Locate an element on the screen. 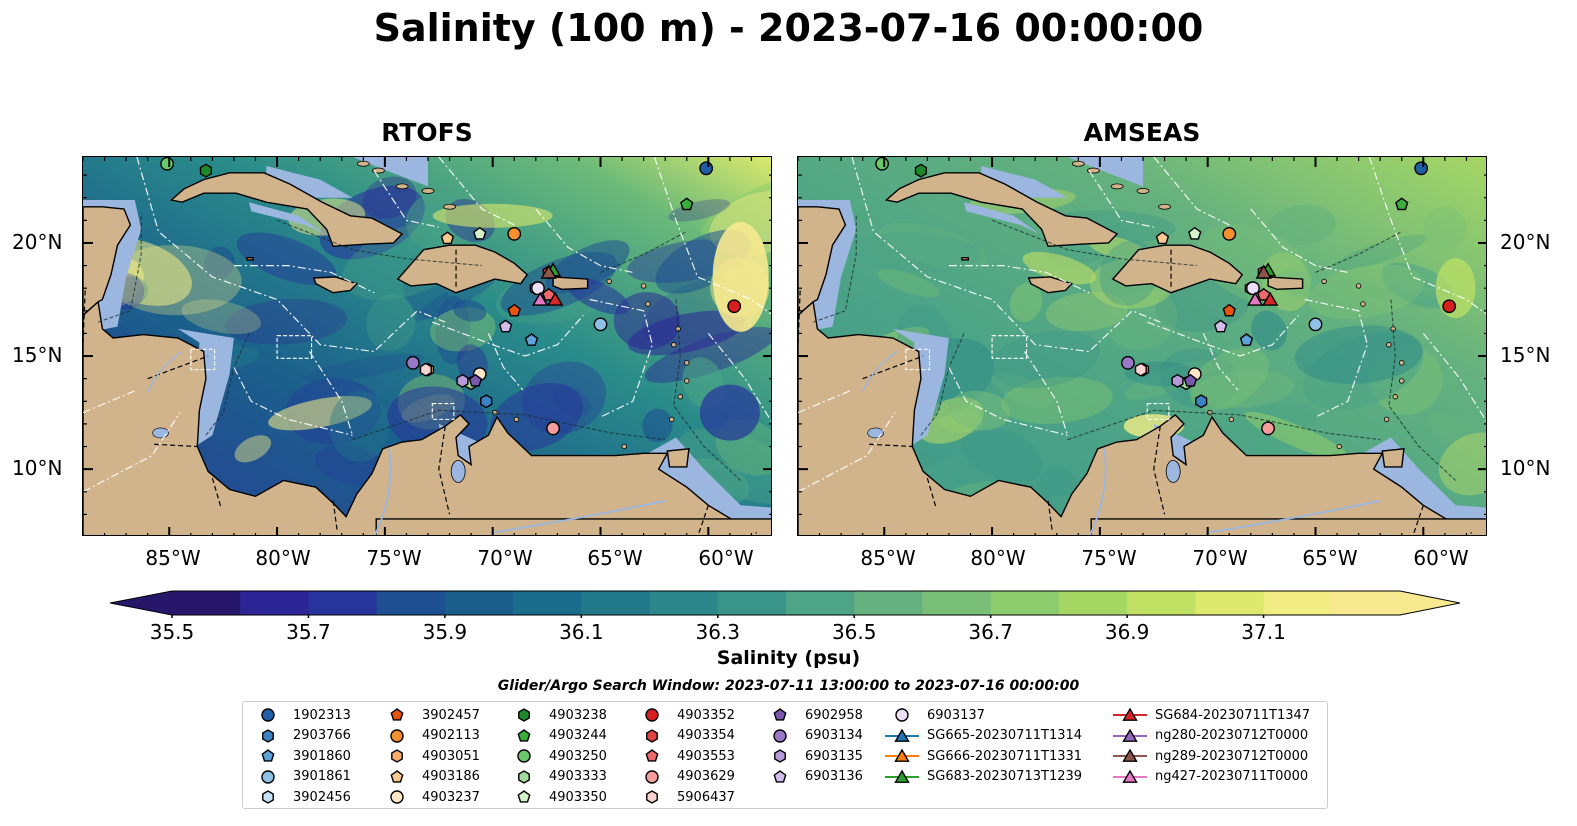 The height and width of the screenshot is (826, 1577). legend-label: 3901860 is located at coordinates (322, 756).